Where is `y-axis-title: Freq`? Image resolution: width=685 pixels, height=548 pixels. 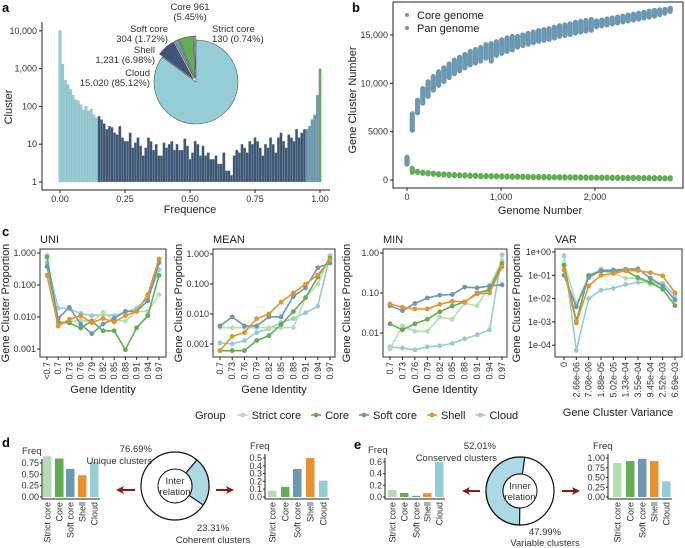 y-axis-title: Freq is located at coordinates (260, 446).